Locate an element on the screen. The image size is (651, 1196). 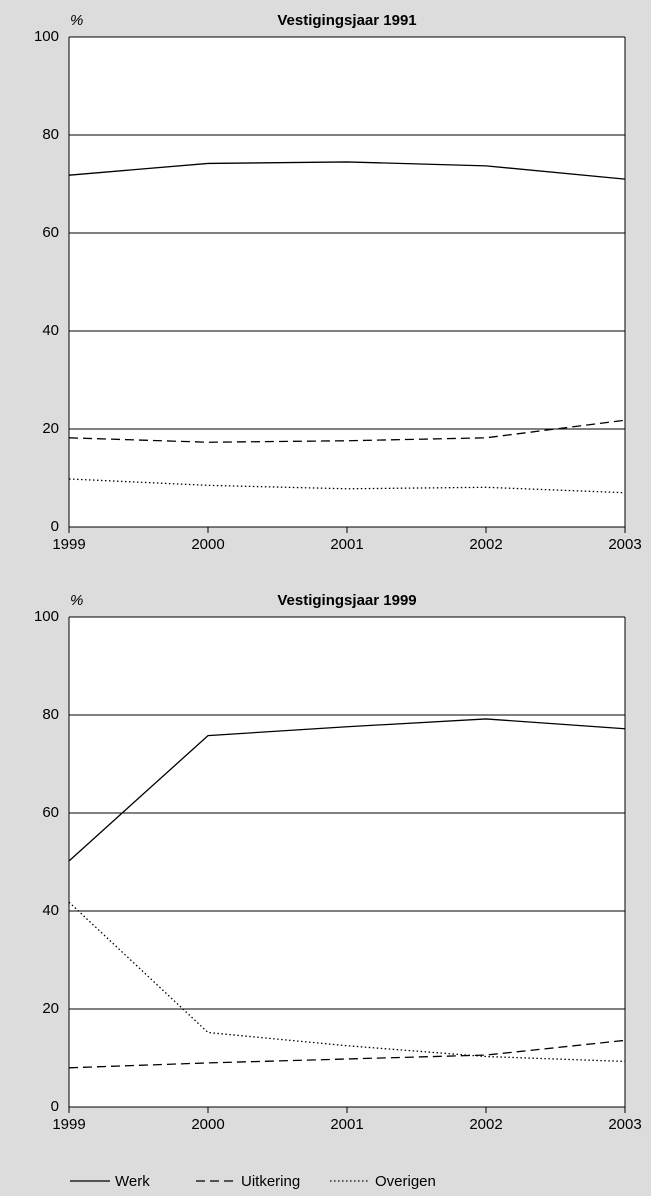
chart-title: Vestigingsjaar 1991 is located at coordinates (346, 20).